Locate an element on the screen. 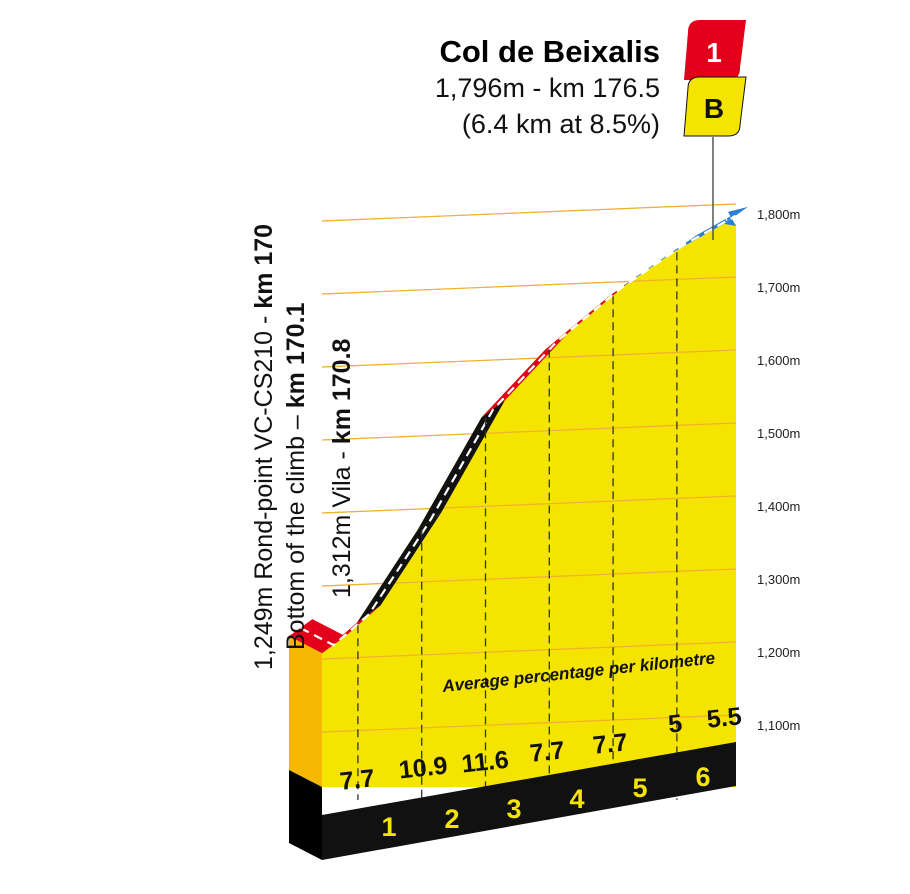 The height and width of the screenshot is (894, 910). summit-climb-stats: (6.4 km at 8.5%) is located at coordinates (561, 124).